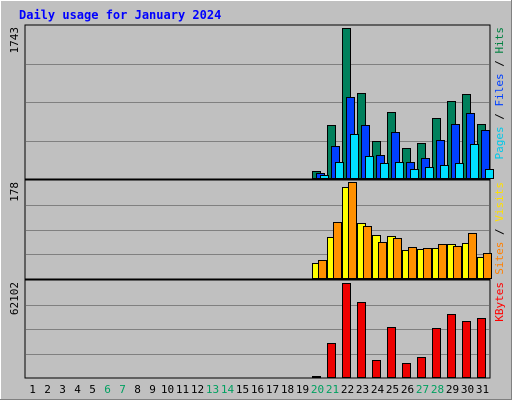 This screenshot has height=405, width=512. Describe the element at coordinates (197, 389) in the screenshot. I see `day-label-12: 12` at that location.